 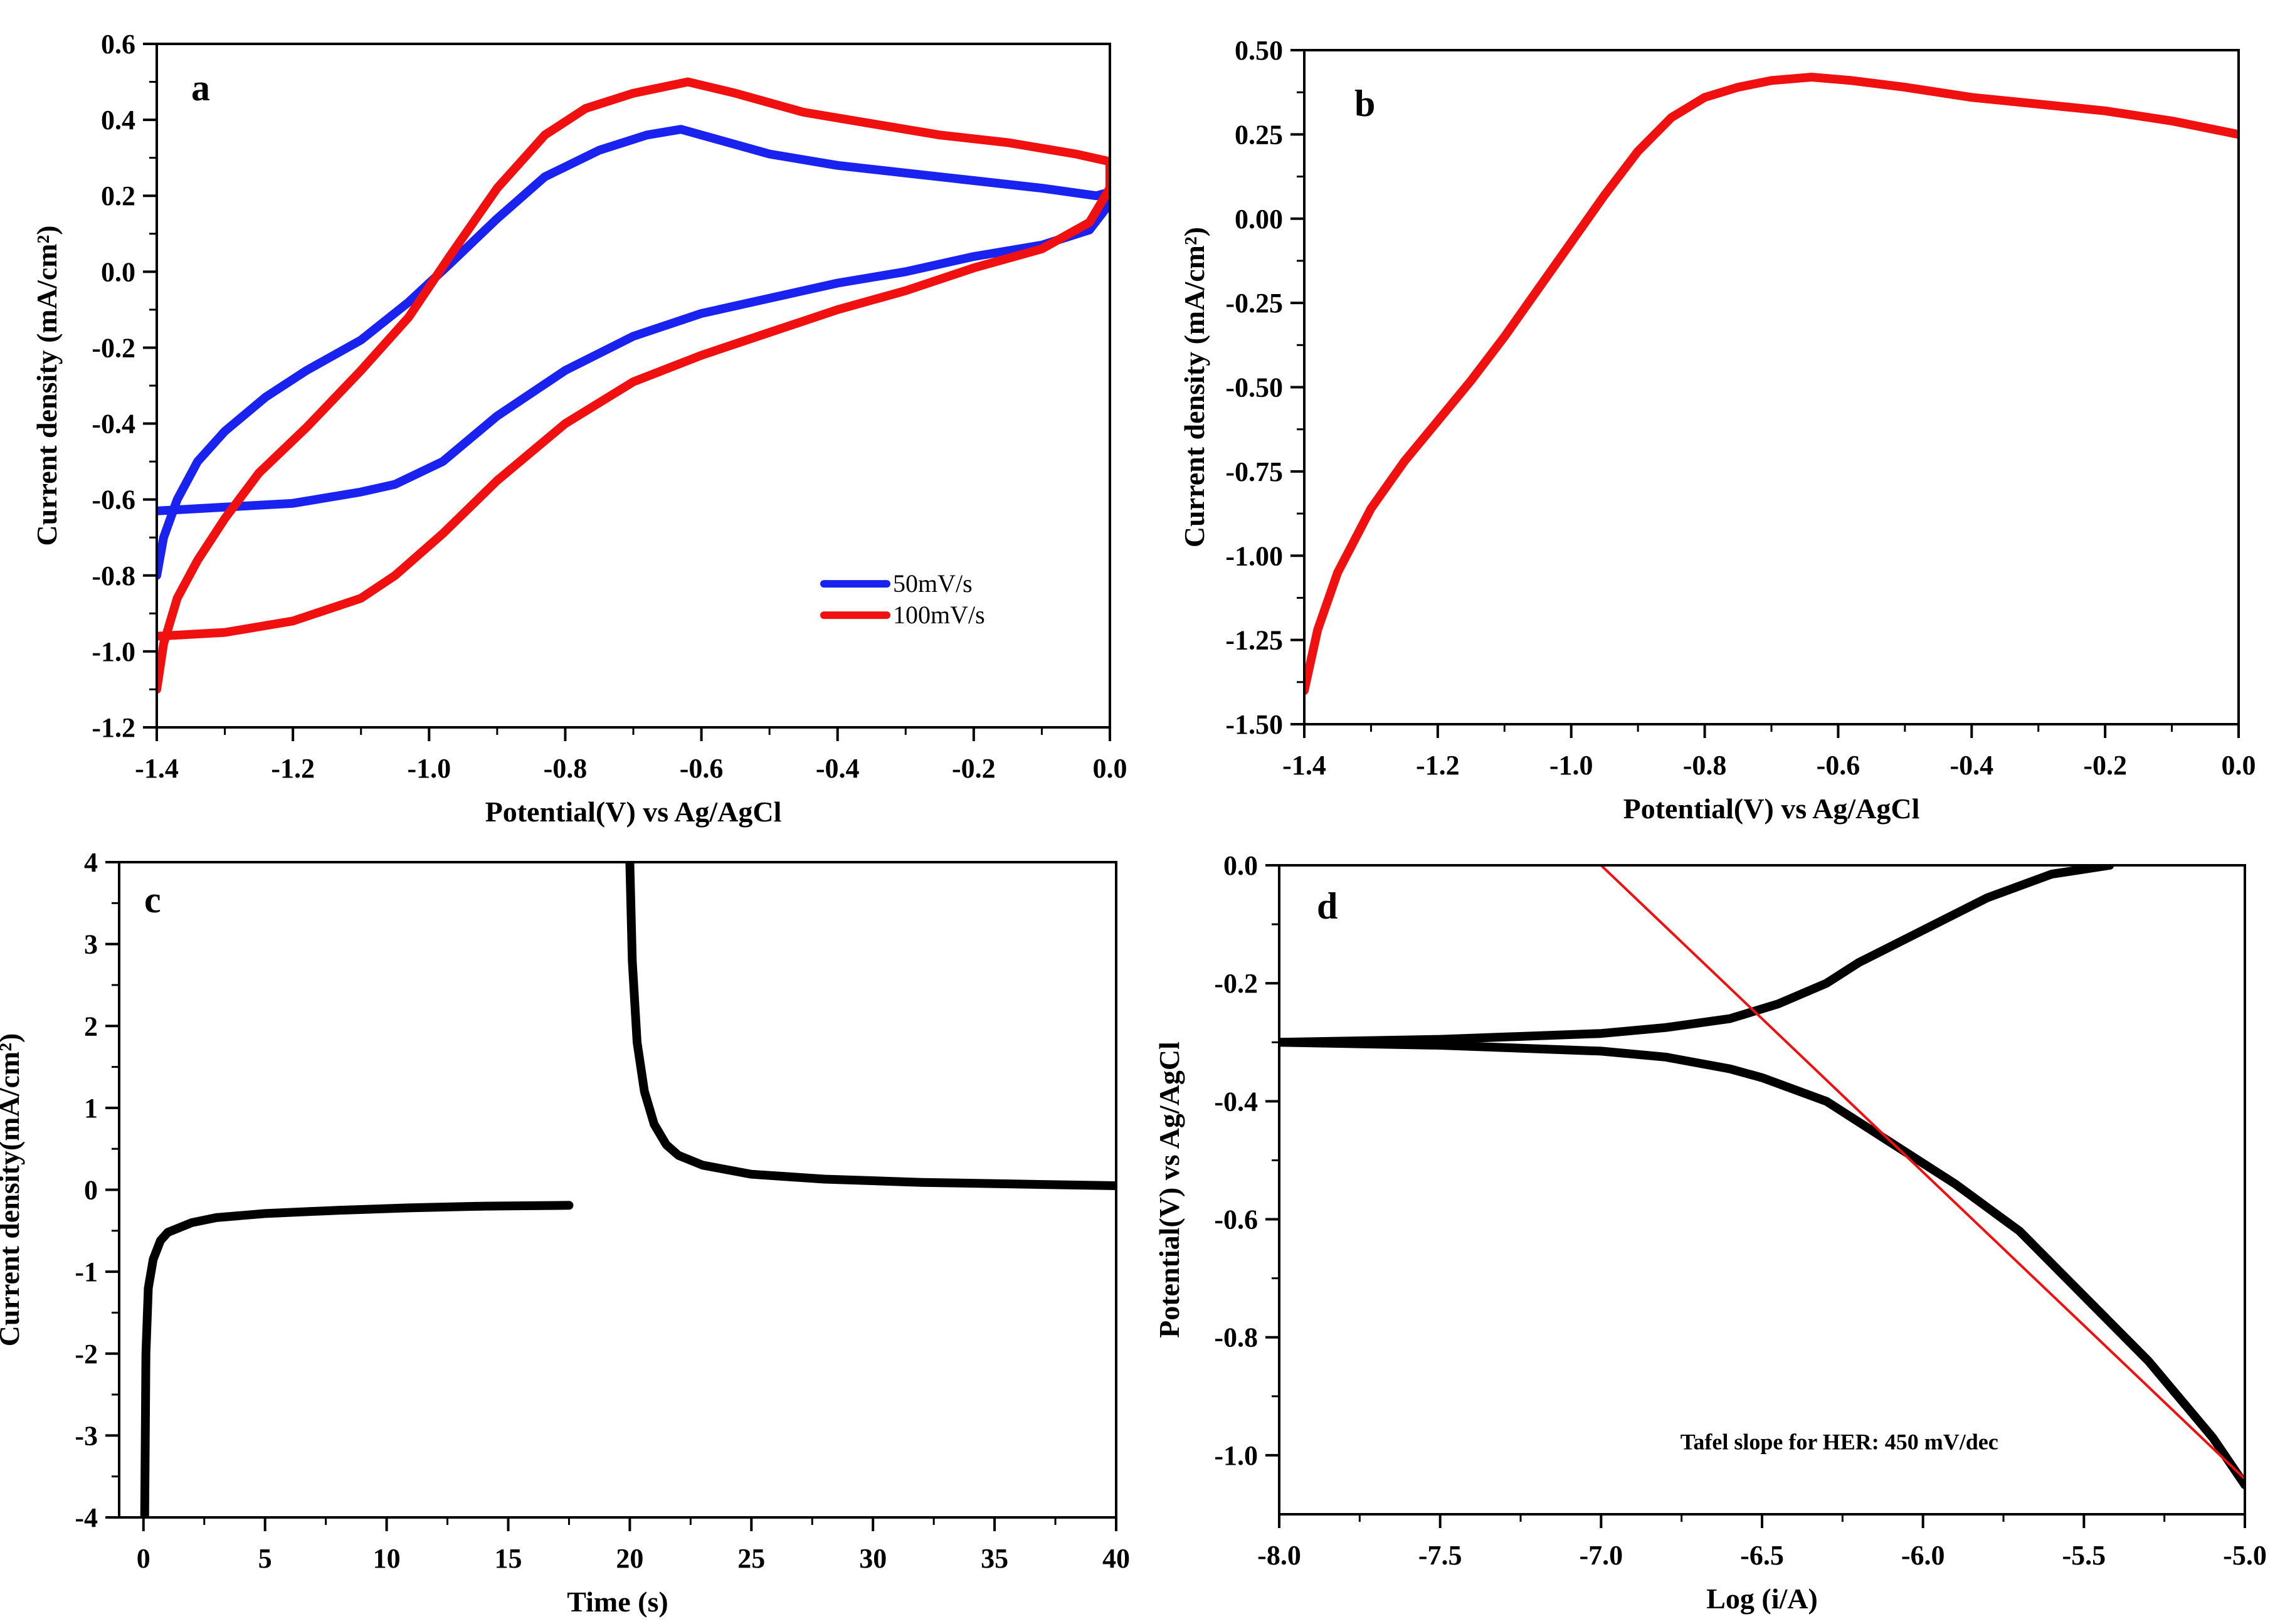 What do you see at coordinates (91, 944) in the screenshot?
I see `y-tick-label: 3` at bounding box center [91, 944].